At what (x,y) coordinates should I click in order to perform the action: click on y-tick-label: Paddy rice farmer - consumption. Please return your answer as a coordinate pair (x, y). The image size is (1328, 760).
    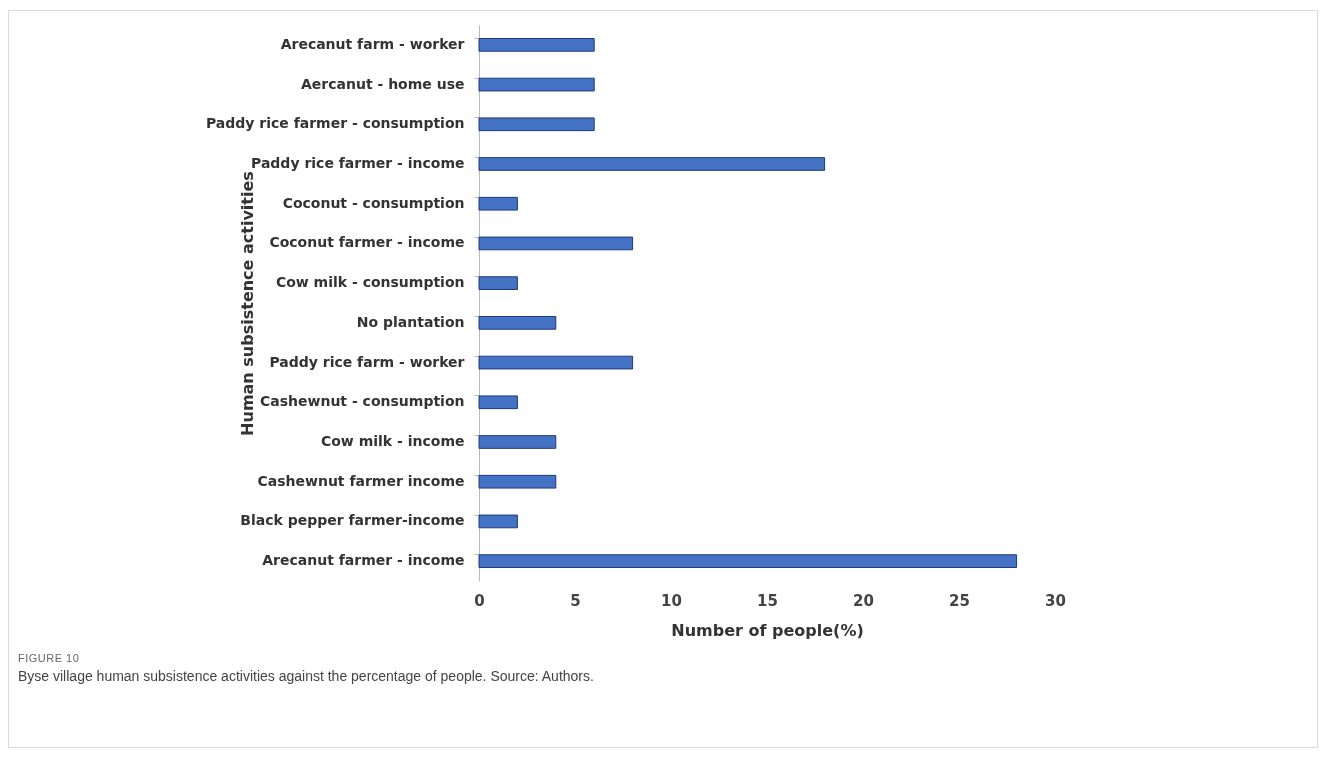
    Looking at the image, I should click on (335, 123).